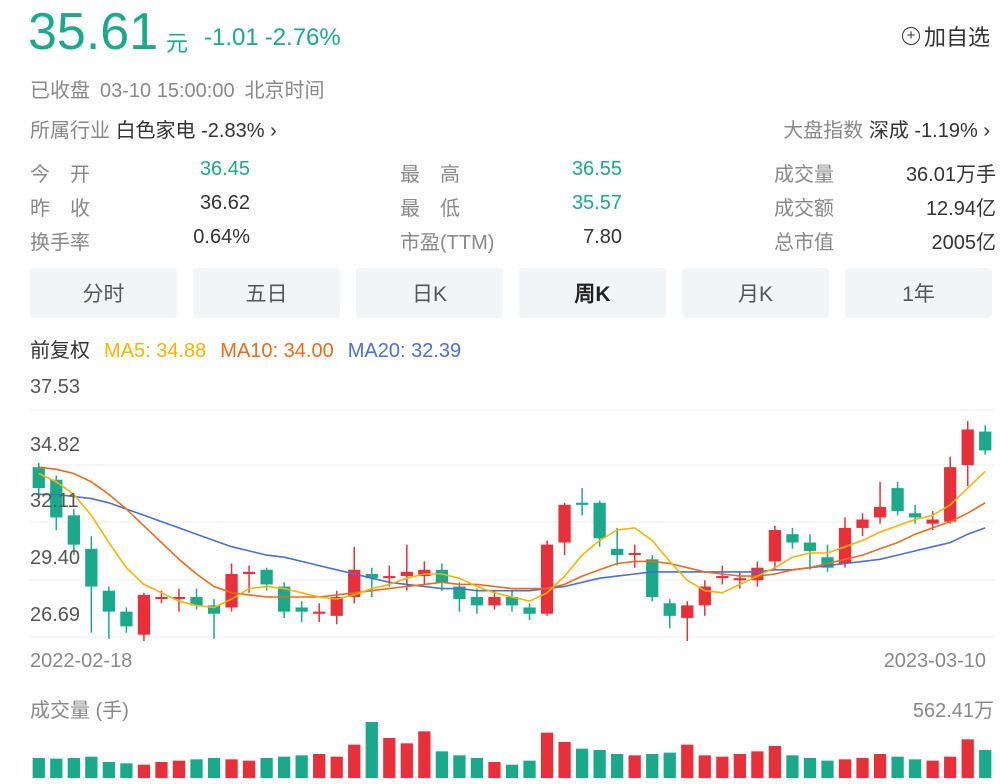 This screenshot has height=784, width=1000. Describe the element at coordinates (886, 128) in the screenshot. I see `market-index-link: 大盘指数 深成 -1.19% ›` at that location.